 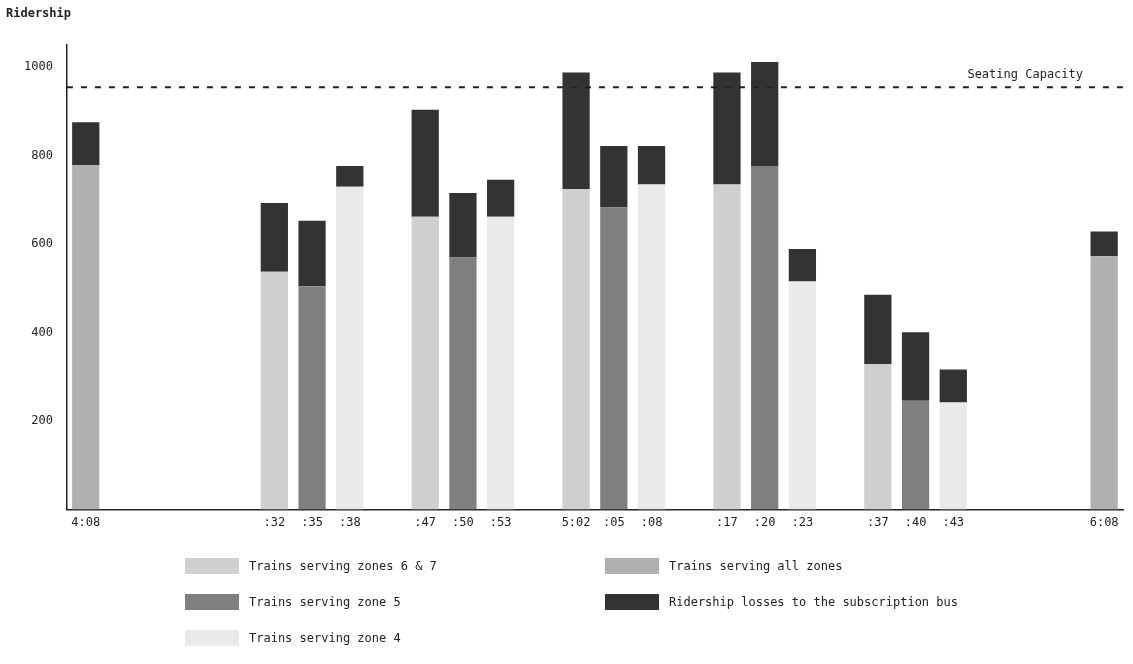 I want to click on x-tick-label: :20, so click(x=764, y=521).